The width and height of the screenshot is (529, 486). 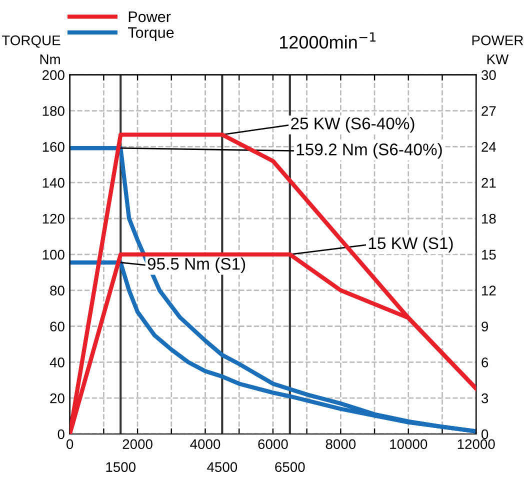 I want to click on y2-tick-label: 24, so click(x=489, y=147).